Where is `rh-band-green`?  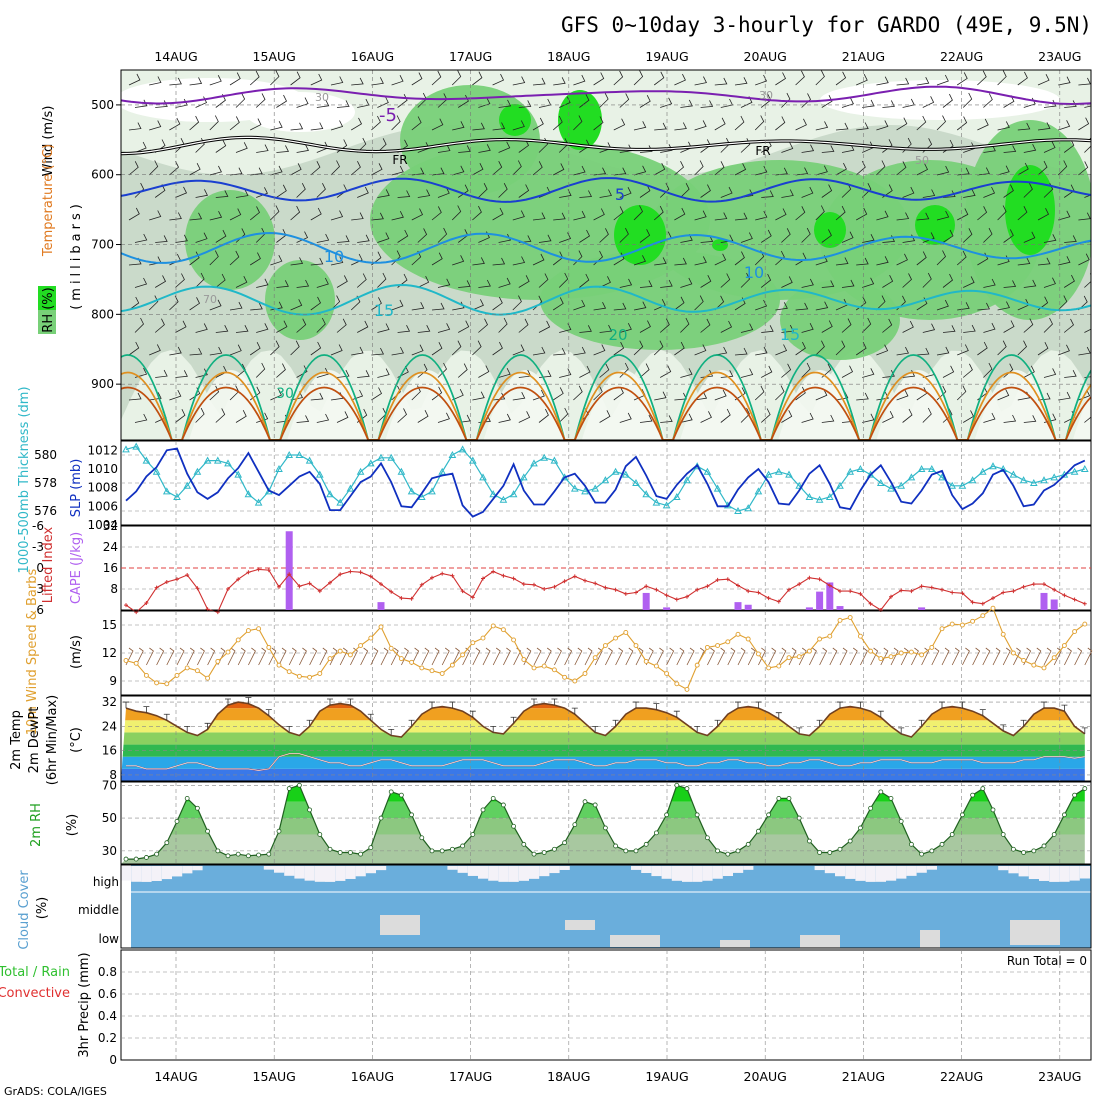
rh-band-green is located at coordinates (300, 300).